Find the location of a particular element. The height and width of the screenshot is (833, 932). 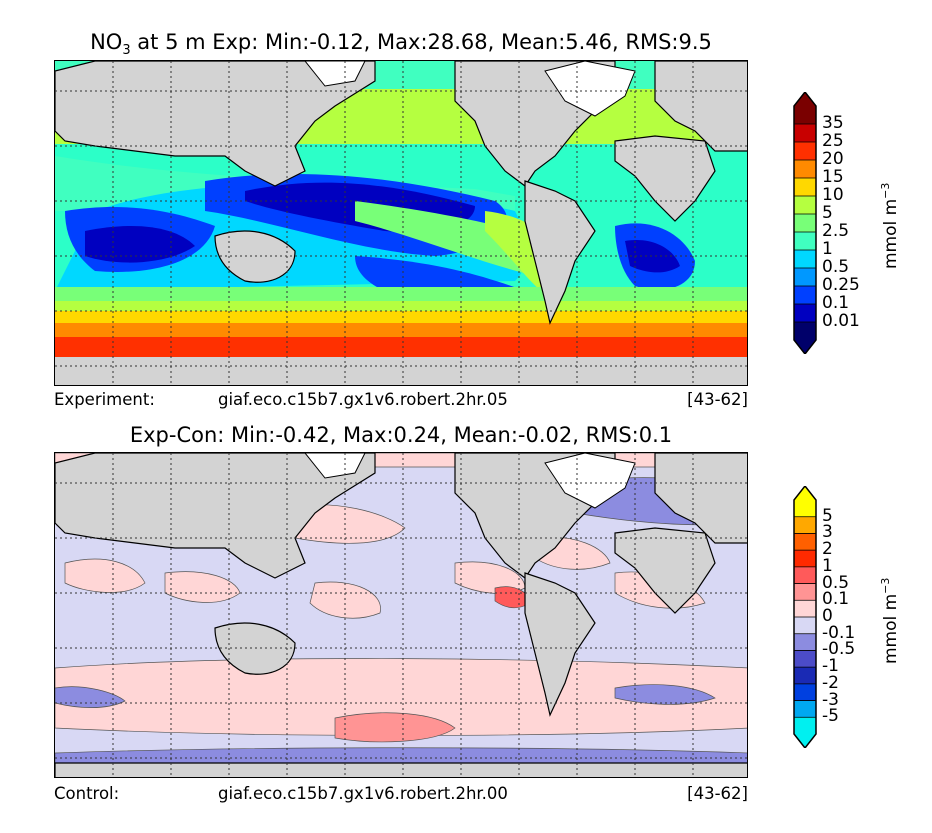

bottom-colorbar-tick-label: -0.1 is located at coordinates (839, 632).